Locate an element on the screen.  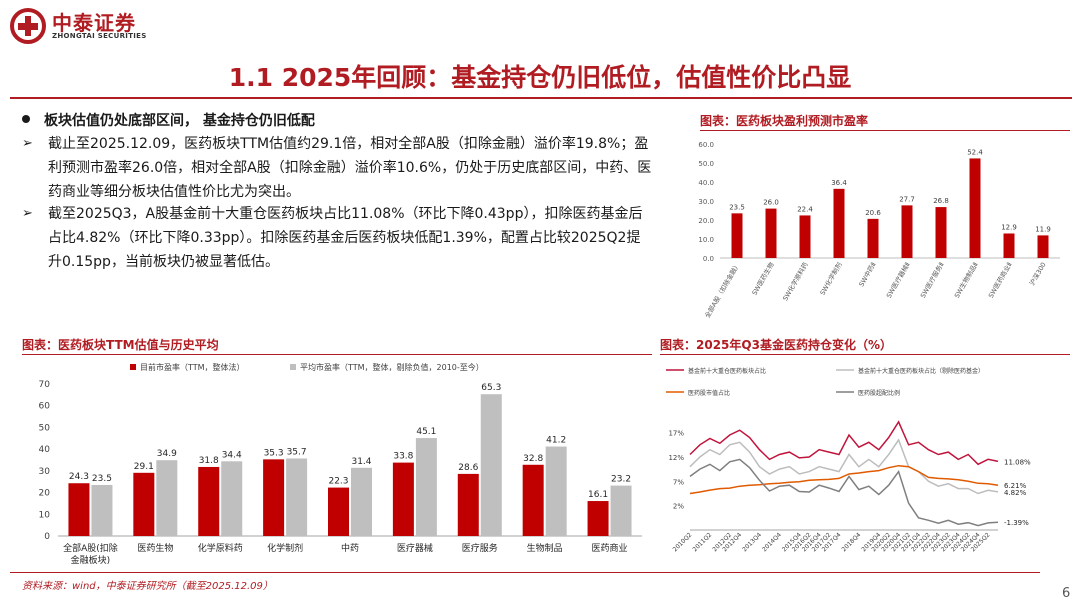
bar-value-label: 41.2 is located at coordinates (556, 441).